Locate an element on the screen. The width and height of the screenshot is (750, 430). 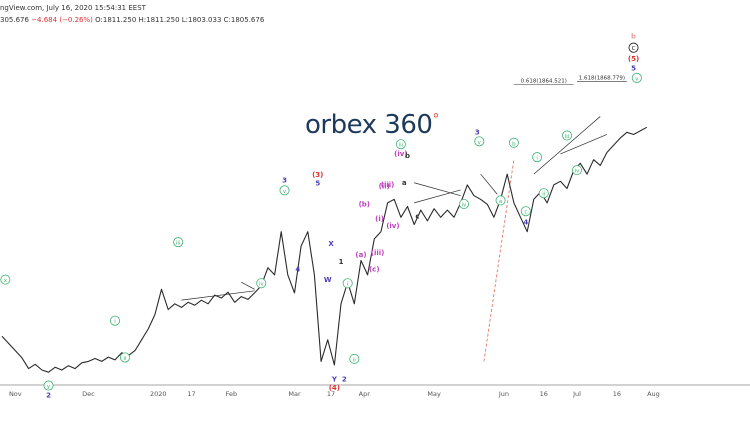
wave-label: (c) is located at coordinates (374, 269).